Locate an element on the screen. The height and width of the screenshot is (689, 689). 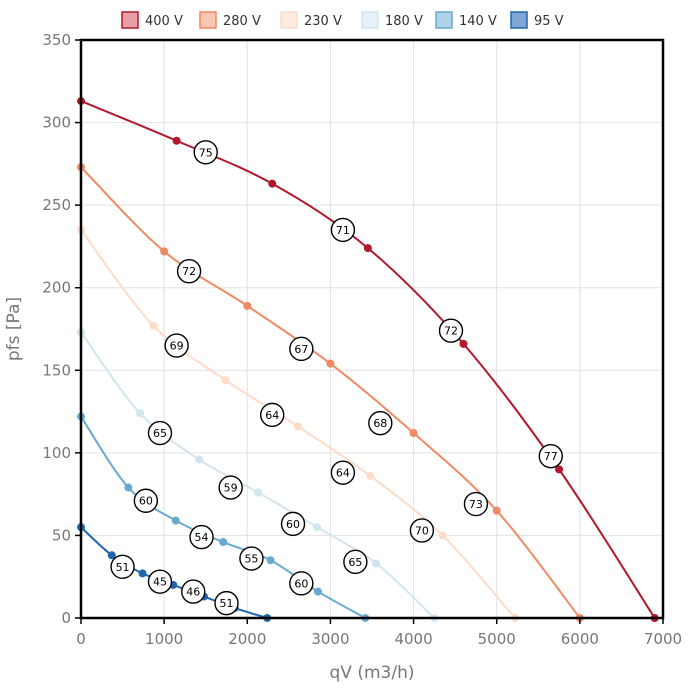
y-tick-label: 50 is located at coordinates (61, 535).